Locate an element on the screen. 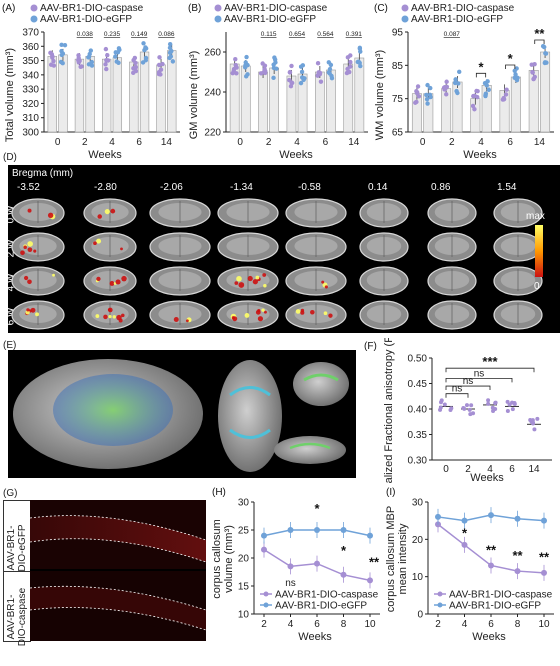 The height and width of the screenshot is (666, 560). coronal-tract-overlay is located at coordinates (321, 377).